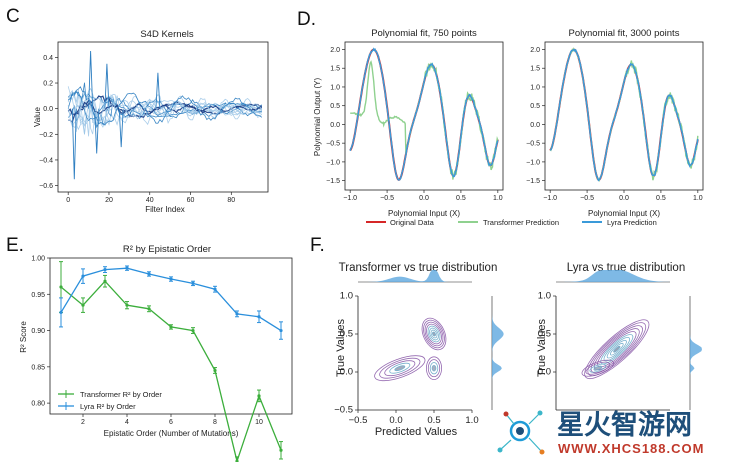  Describe the element at coordinates (696, 353) in the screenshot. I see `chart-f2-right-marginal` at that location.